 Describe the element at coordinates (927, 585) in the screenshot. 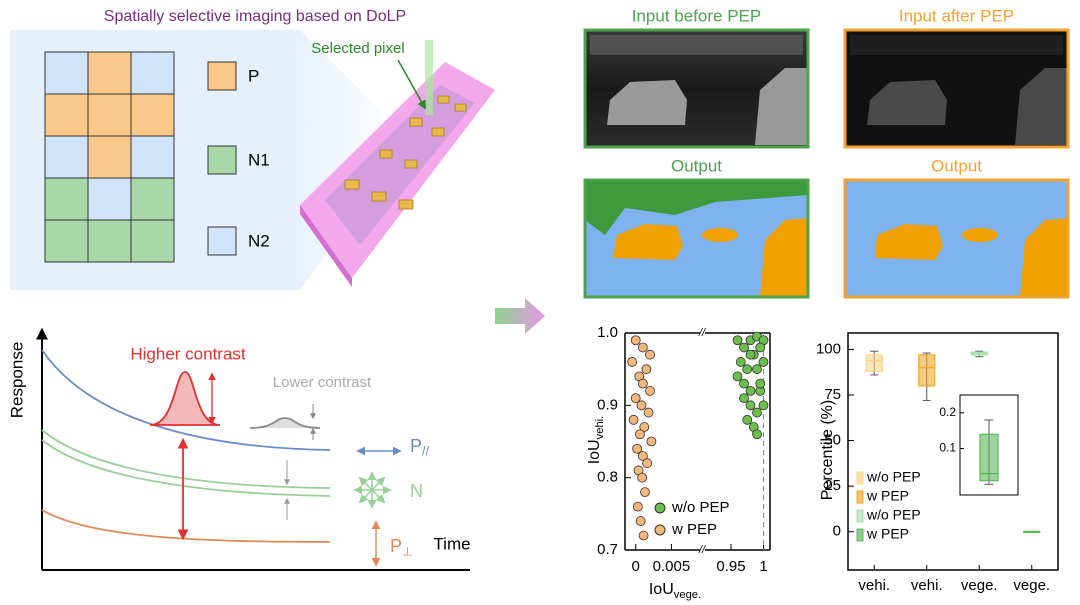

I see `x-tick-label: vehi.` at that location.